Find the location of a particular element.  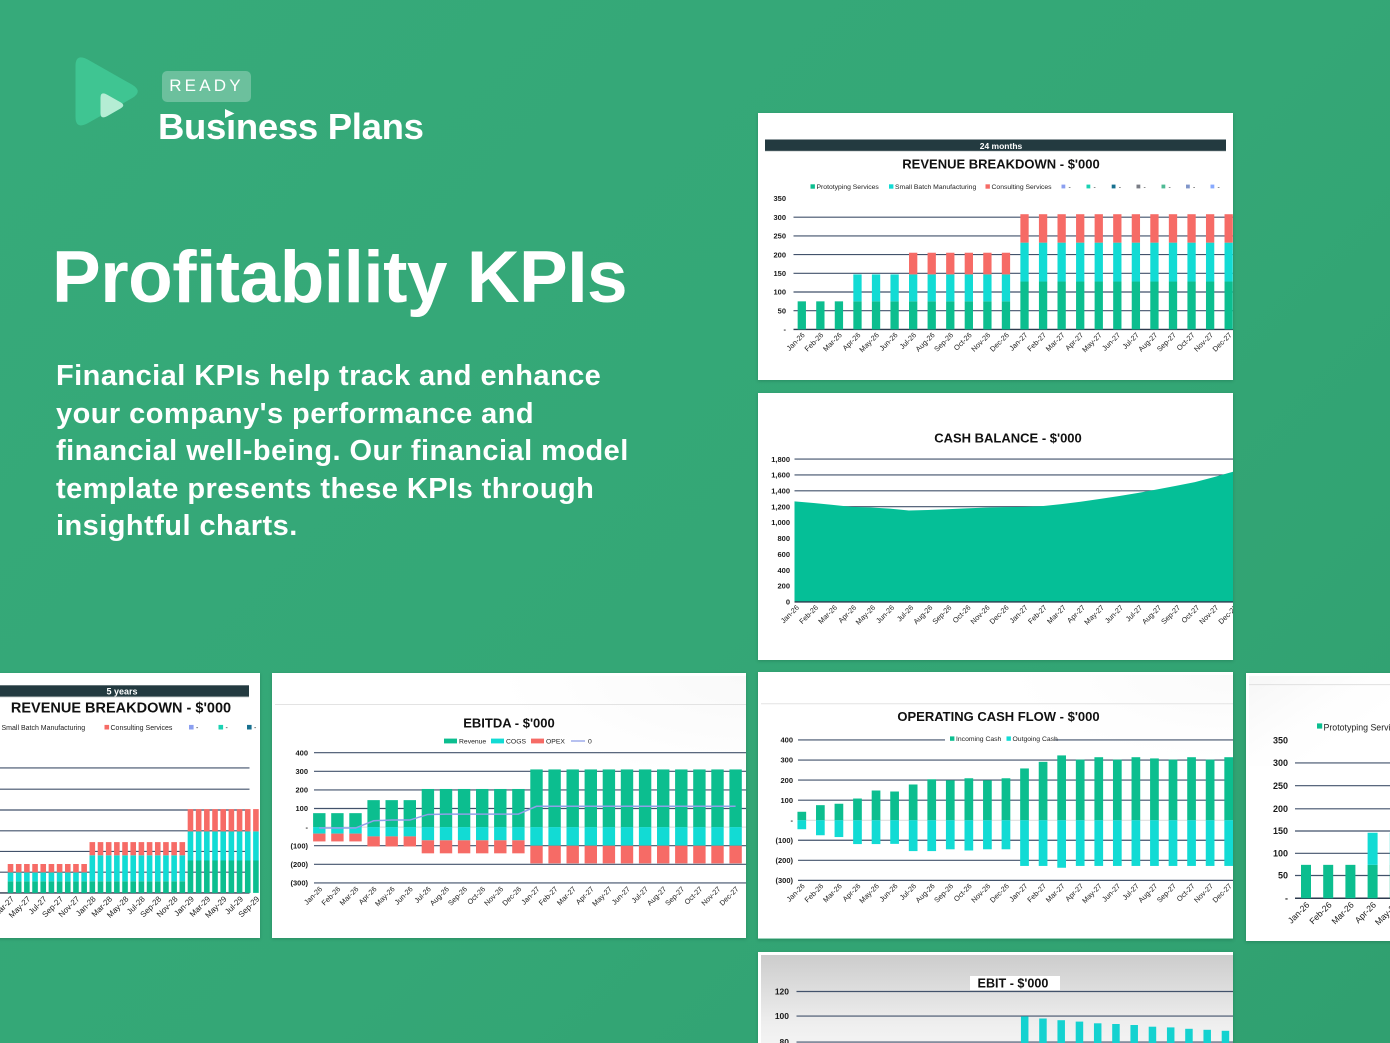

svg-text: OPEX is located at coordinates (555, 741).